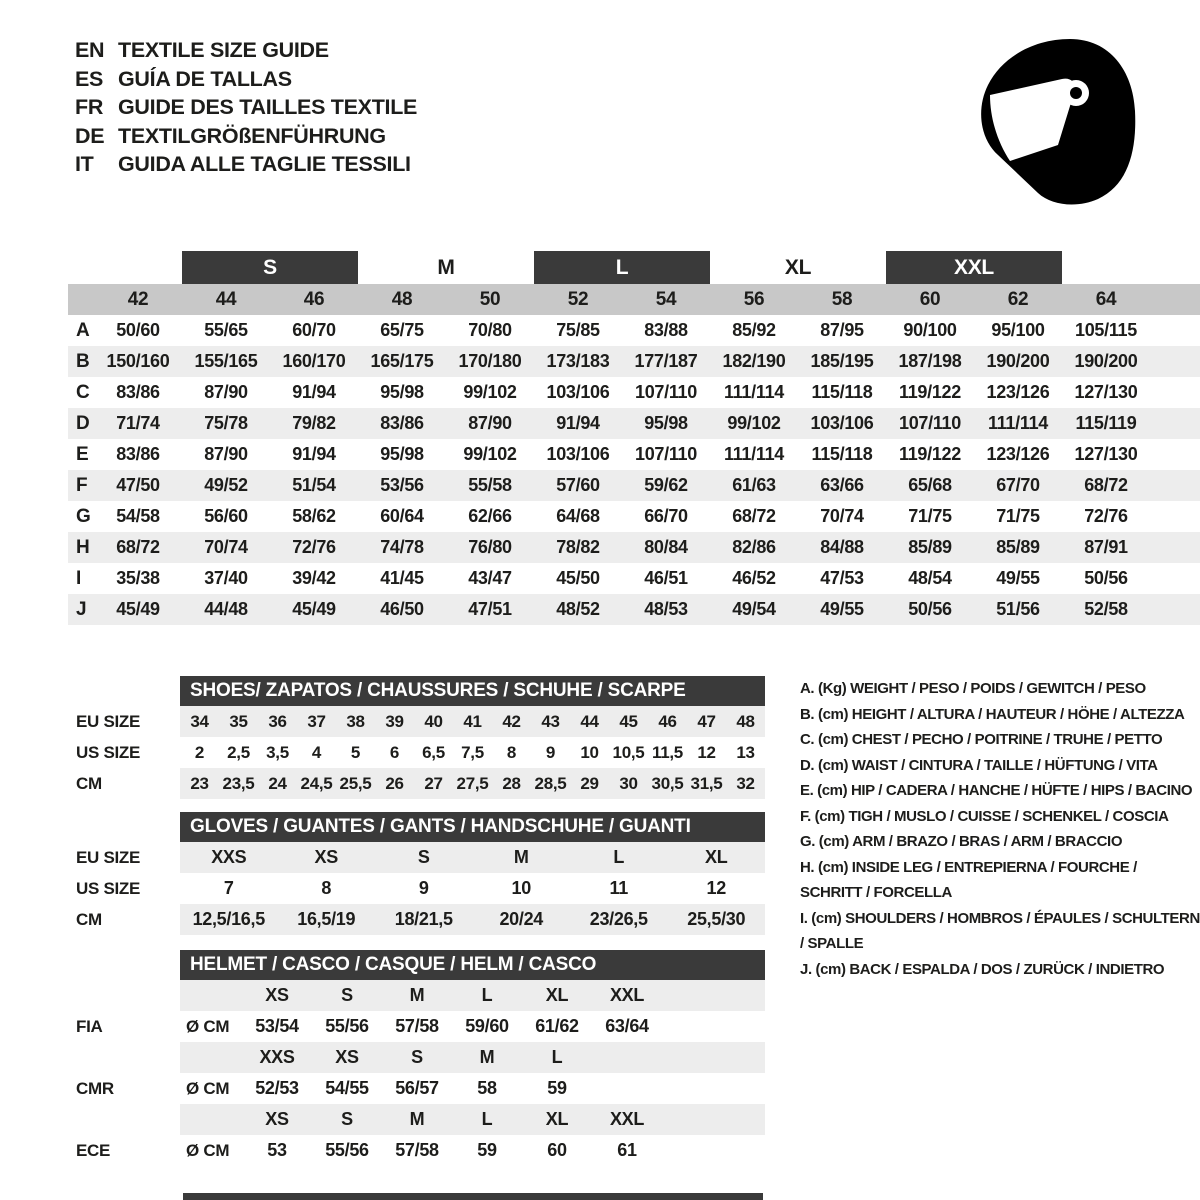 This screenshot has width=1200, height=1200. I want to click on table-cell: 28, so click(511, 783).